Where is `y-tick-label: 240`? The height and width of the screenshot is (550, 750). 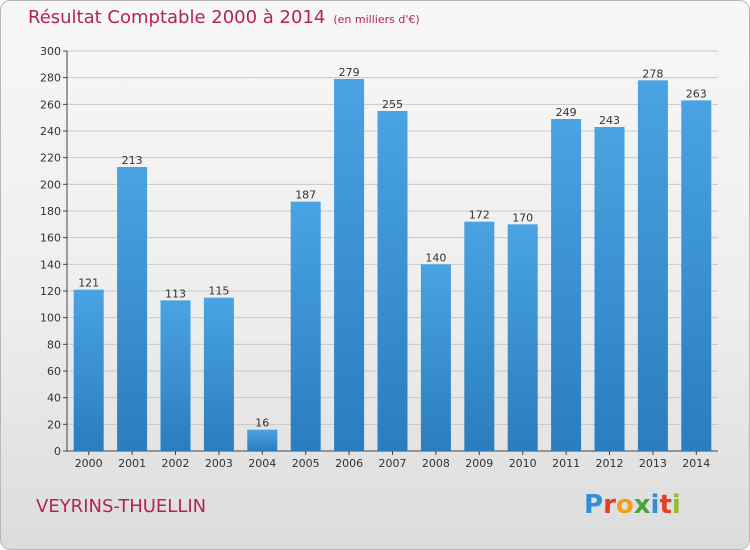
y-tick-label: 240 is located at coordinates (50, 131).